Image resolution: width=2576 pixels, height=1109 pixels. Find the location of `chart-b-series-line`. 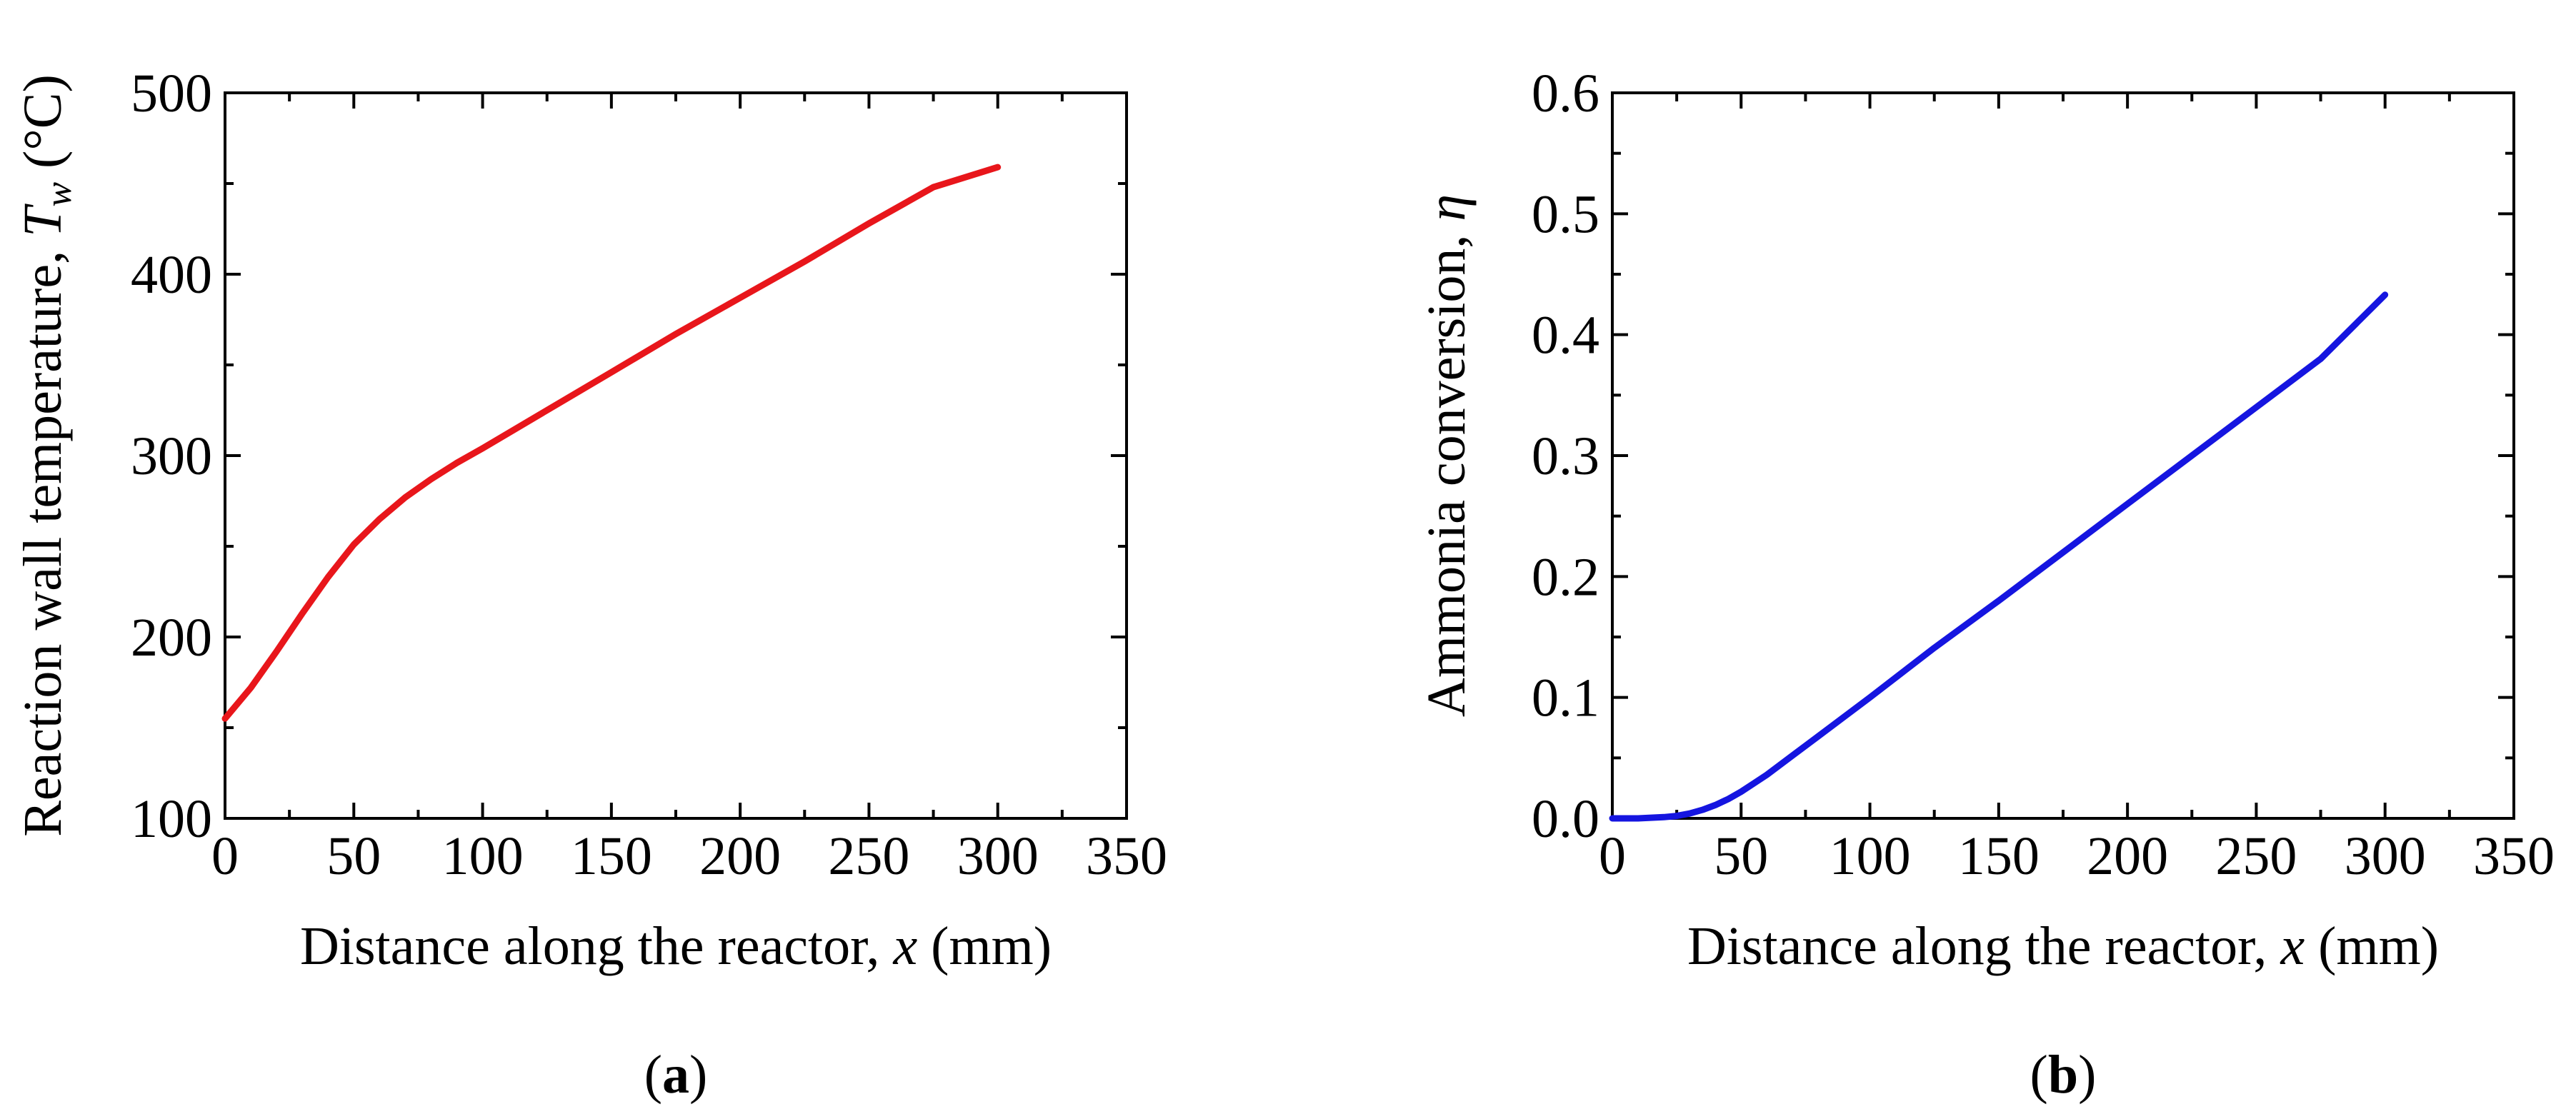

chart-b-series-line is located at coordinates (1999, 556).